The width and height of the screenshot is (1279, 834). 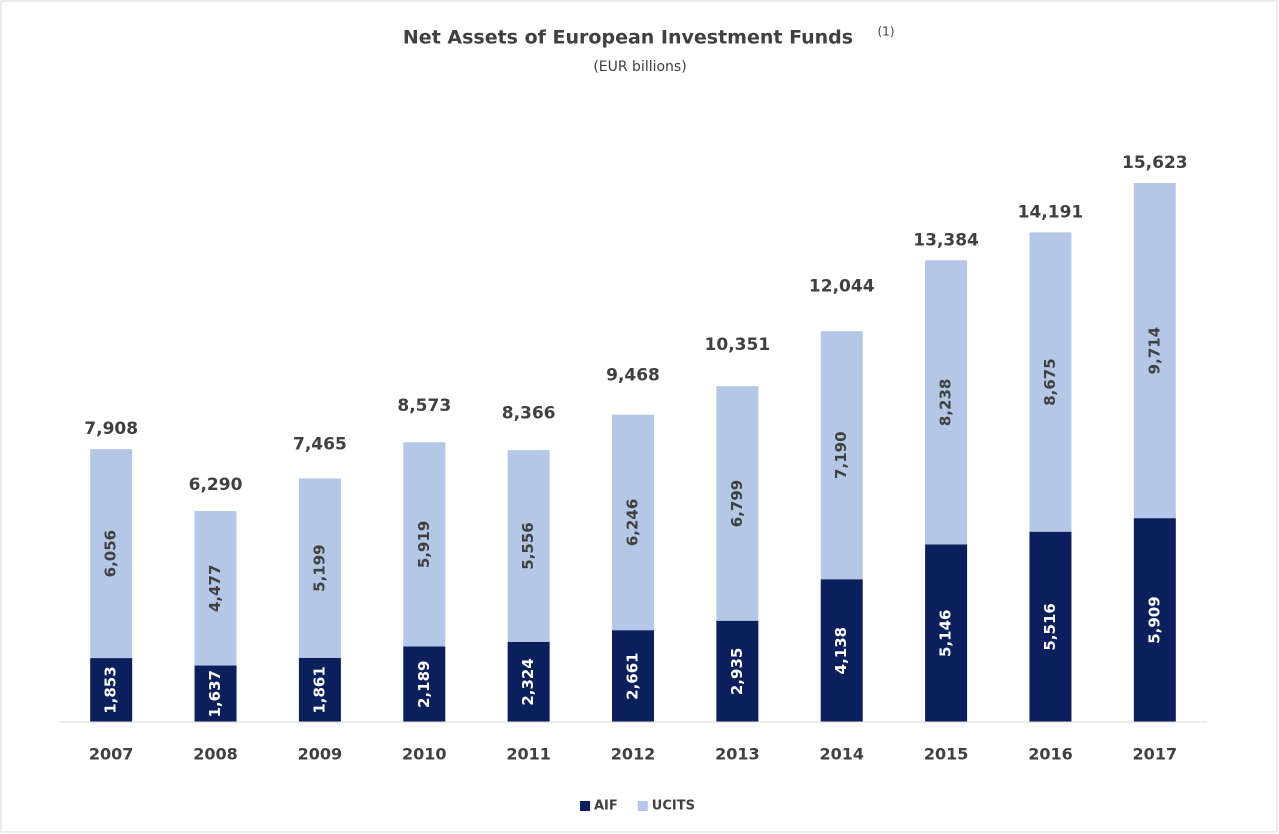 I want to click on value-label: 6,246, so click(x=633, y=522).